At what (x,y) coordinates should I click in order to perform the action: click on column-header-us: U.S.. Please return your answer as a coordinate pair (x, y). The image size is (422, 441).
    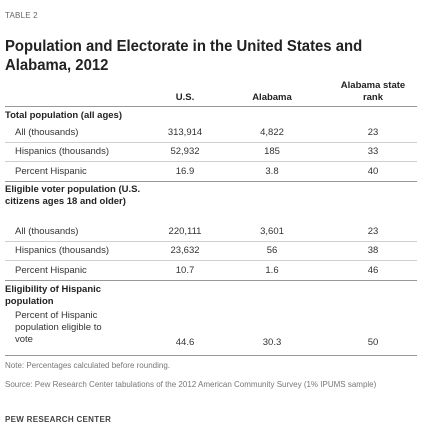
    Looking at the image, I should click on (185, 97).